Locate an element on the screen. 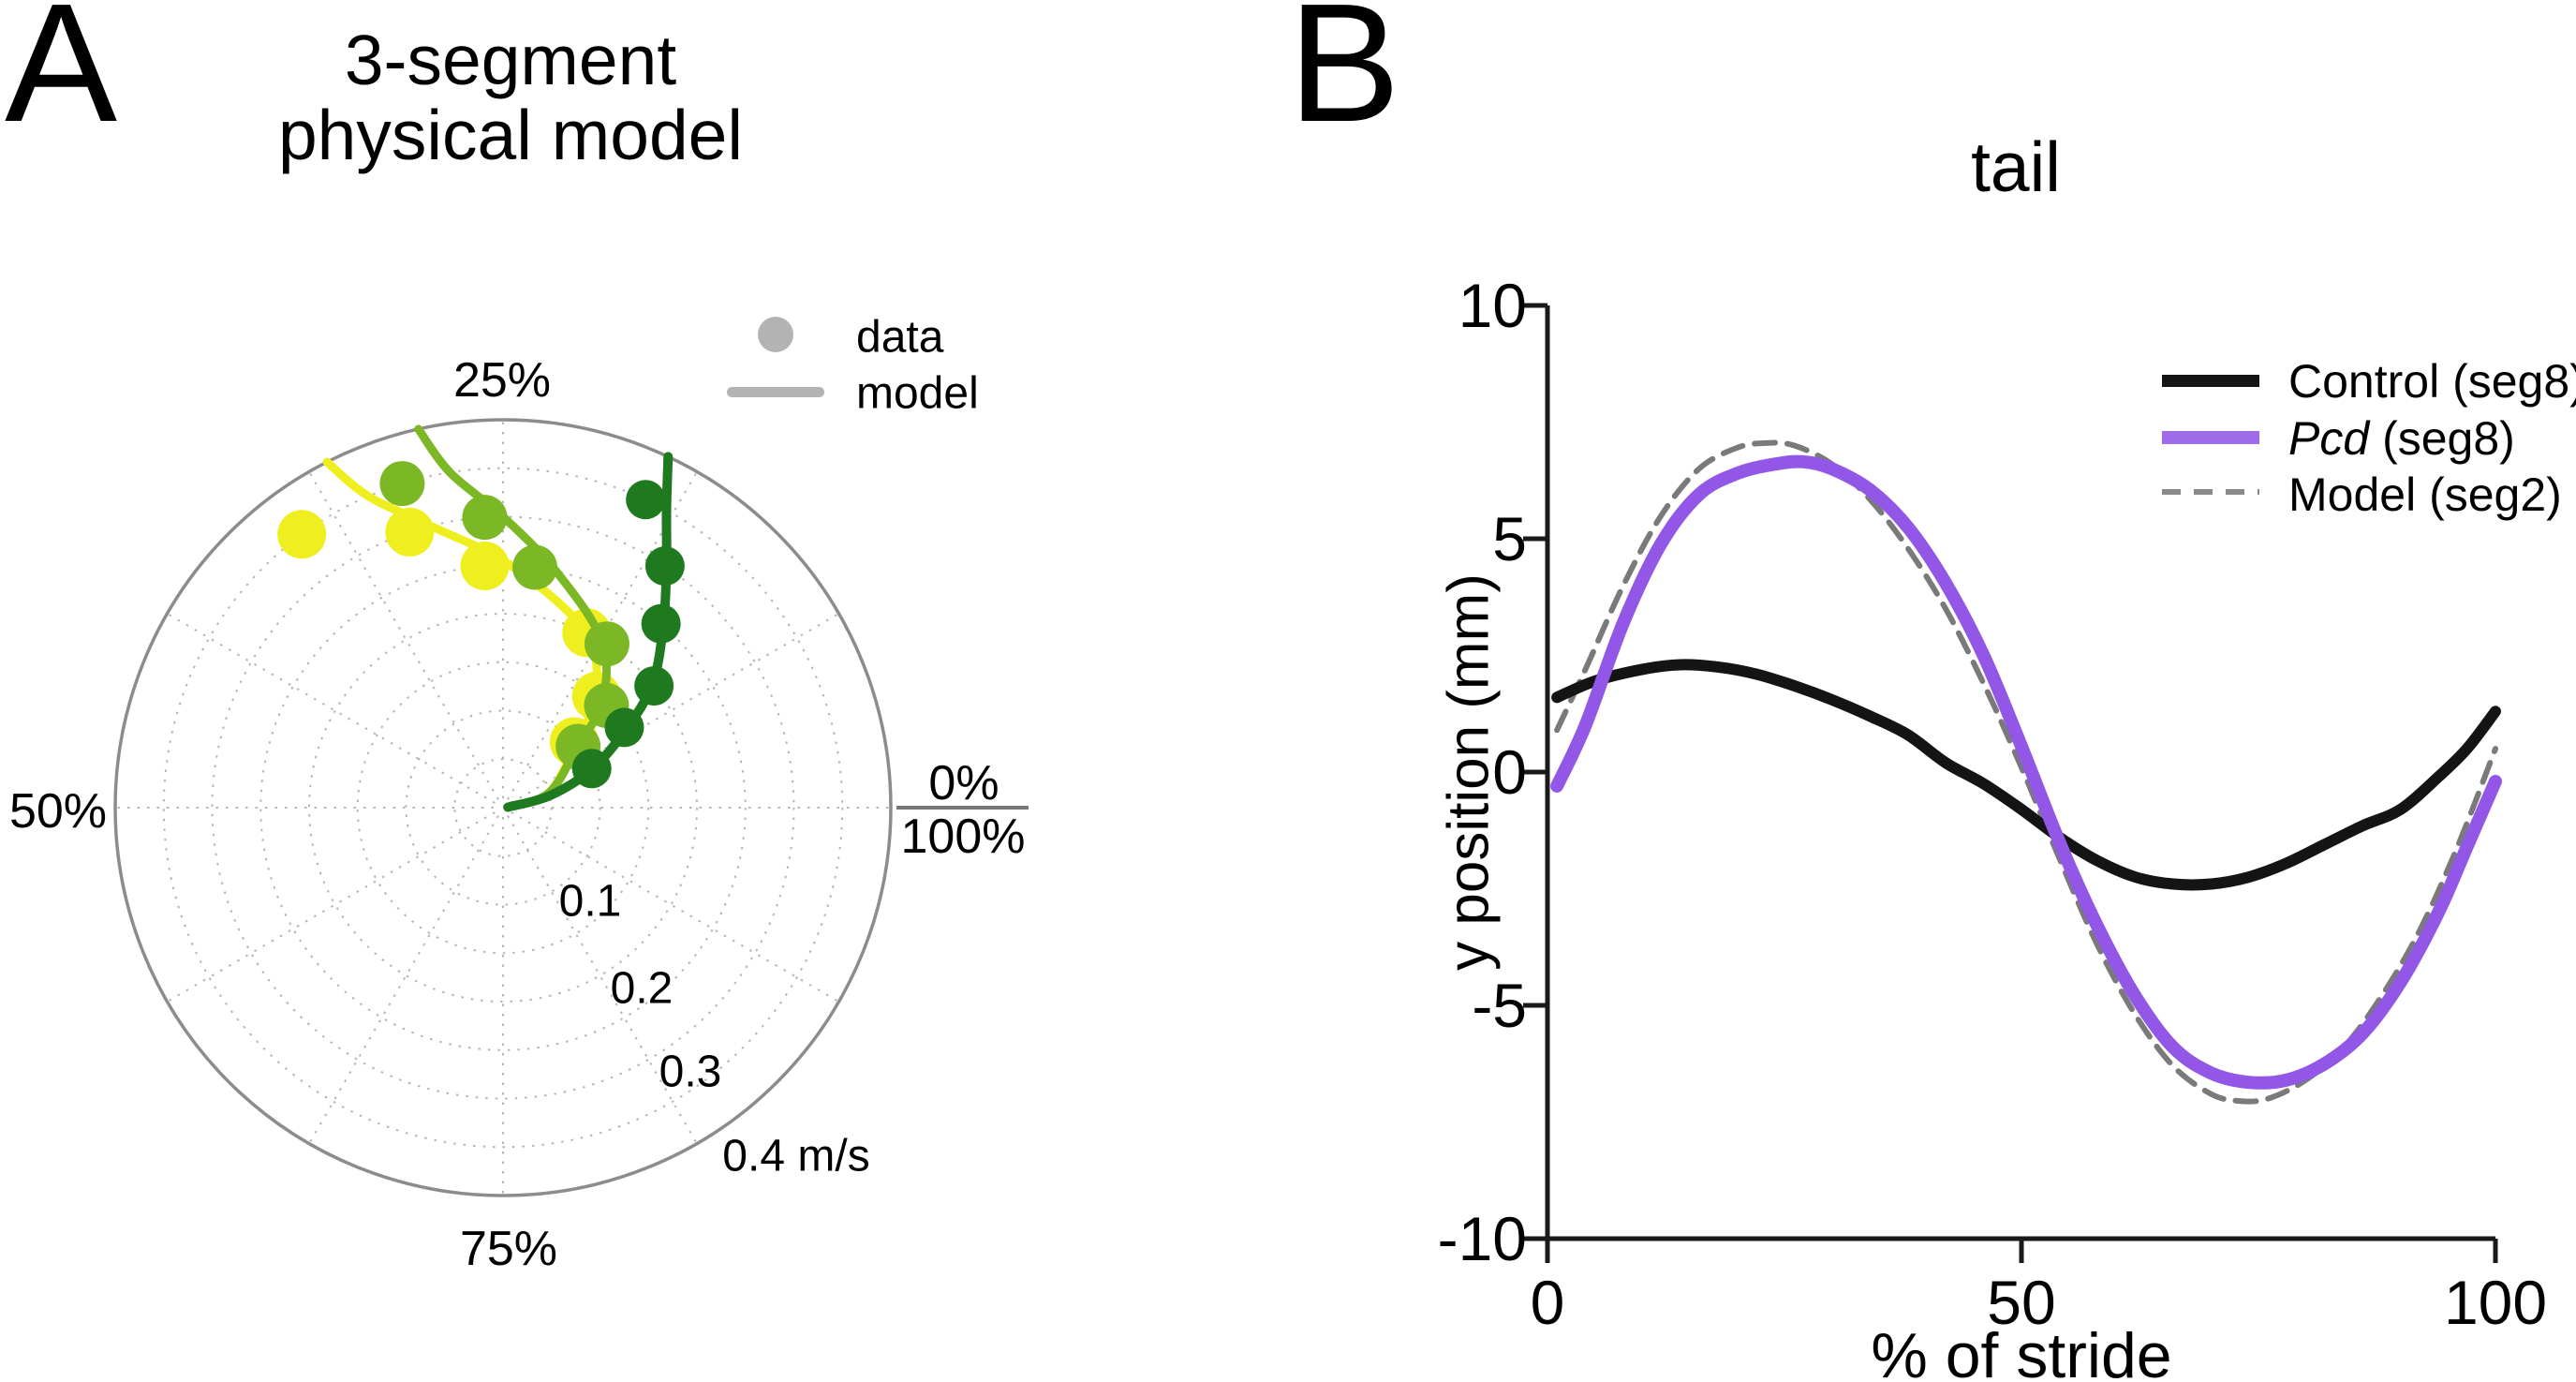 This screenshot has width=2576, height=1382. polar-grid-ring is located at coordinates (503, 808).